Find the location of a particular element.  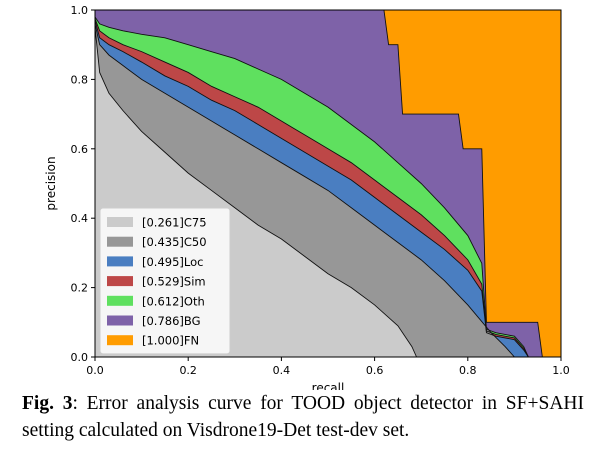

legend-label-0-612-oth: [0.612]Oth is located at coordinates (173, 301).